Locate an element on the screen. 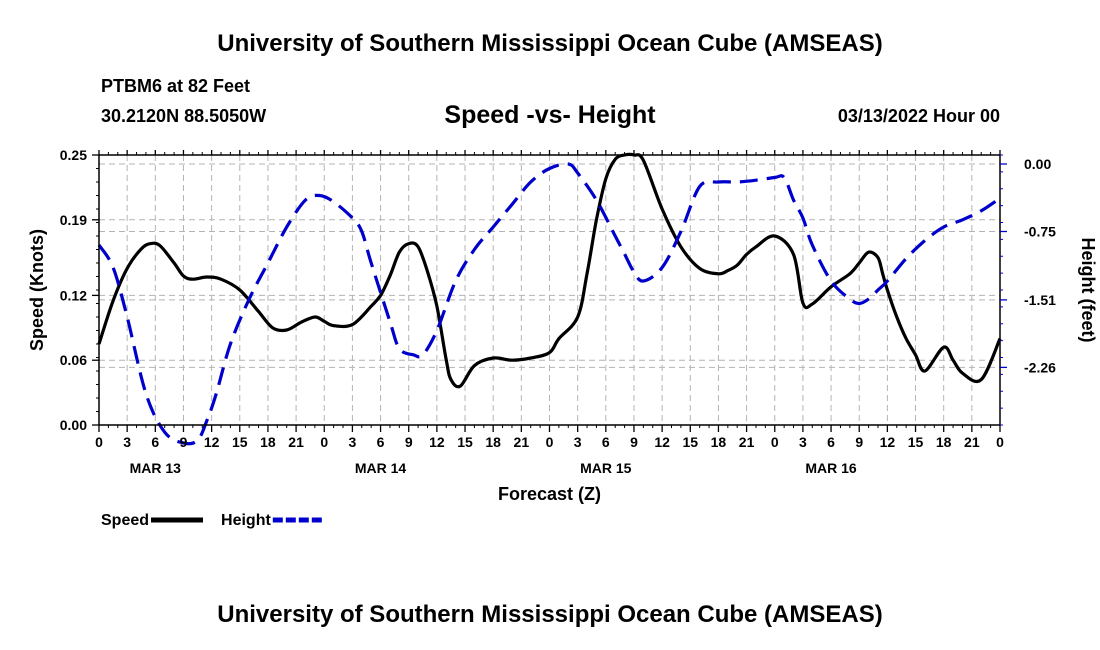 The width and height of the screenshot is (1100, 650). chart-title: Speed -vs- Height is located at coordinates (550, 115).